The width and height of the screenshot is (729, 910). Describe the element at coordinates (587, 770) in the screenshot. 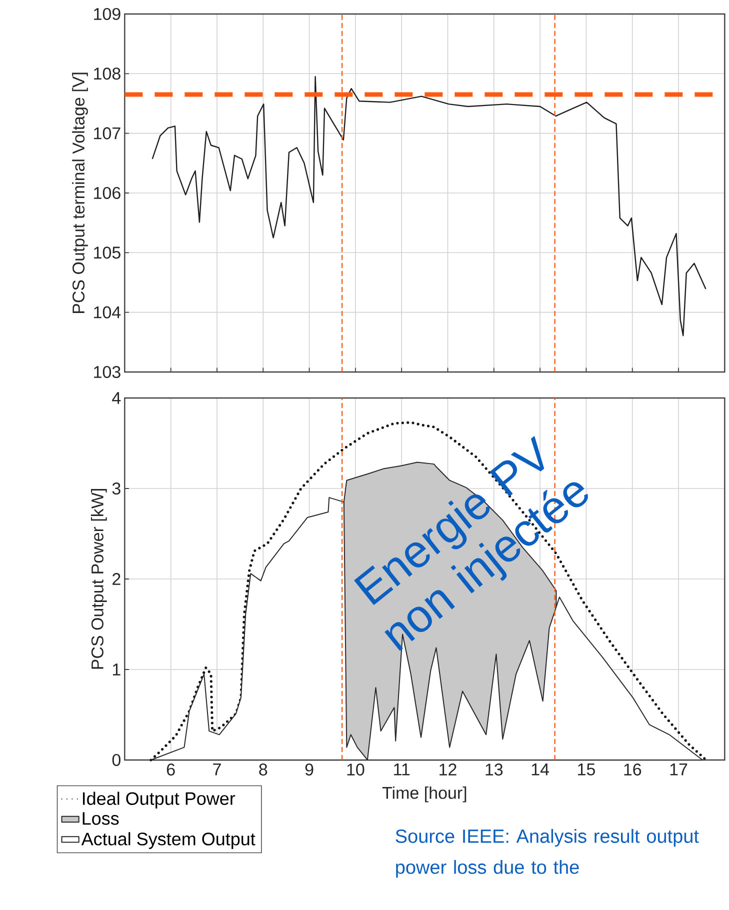

I see `x-tick-label: 15` at that location.